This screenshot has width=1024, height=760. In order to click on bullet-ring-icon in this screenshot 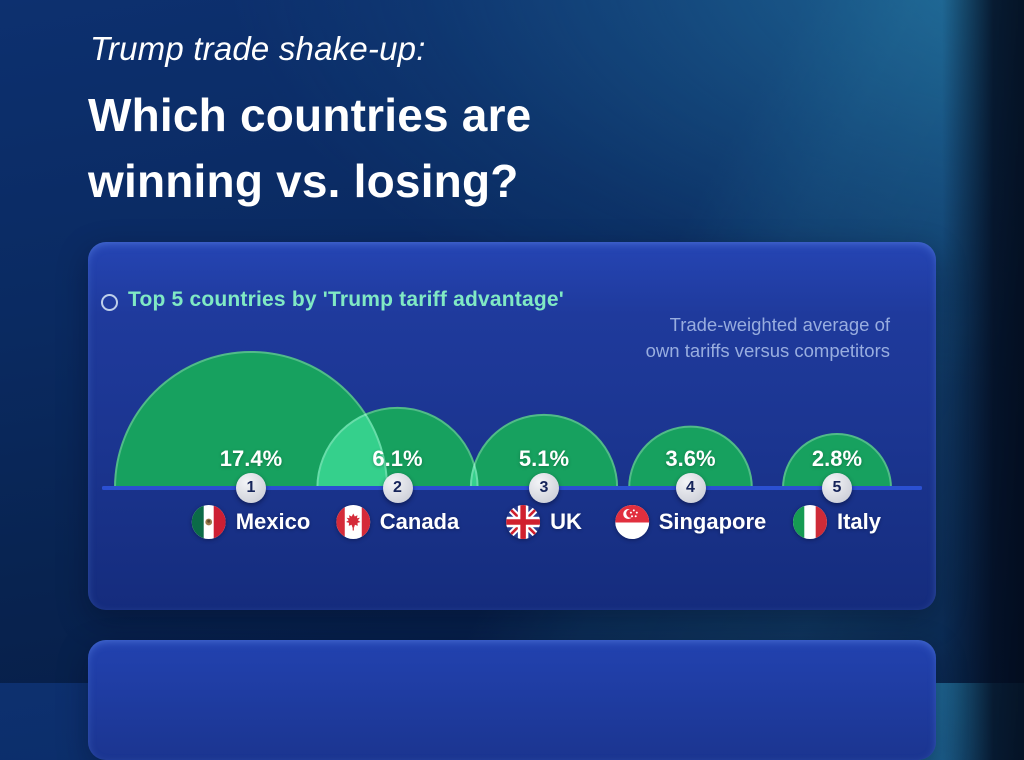, I will do `click(109, 302)`.